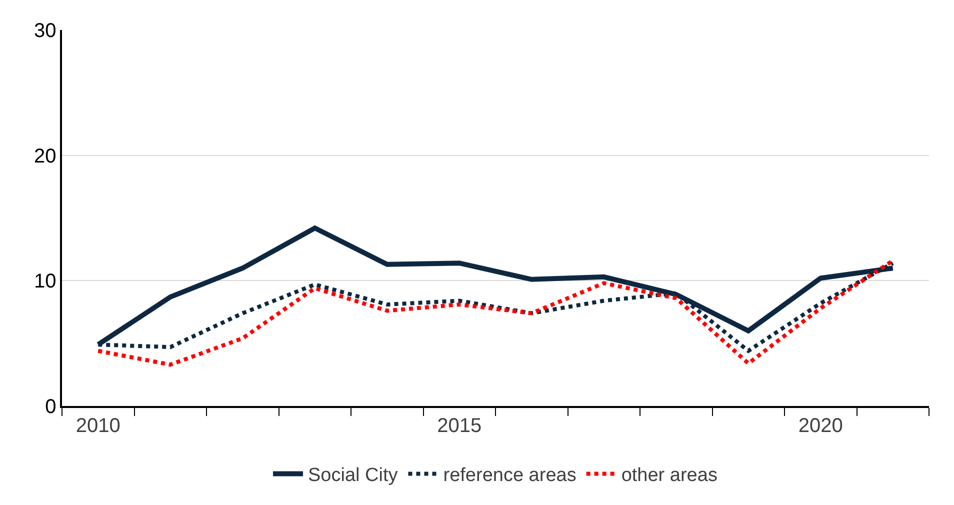 The height and width of the screenshot is (505, 954). I want to click on y-tick-label: 30, so click(45, 31).